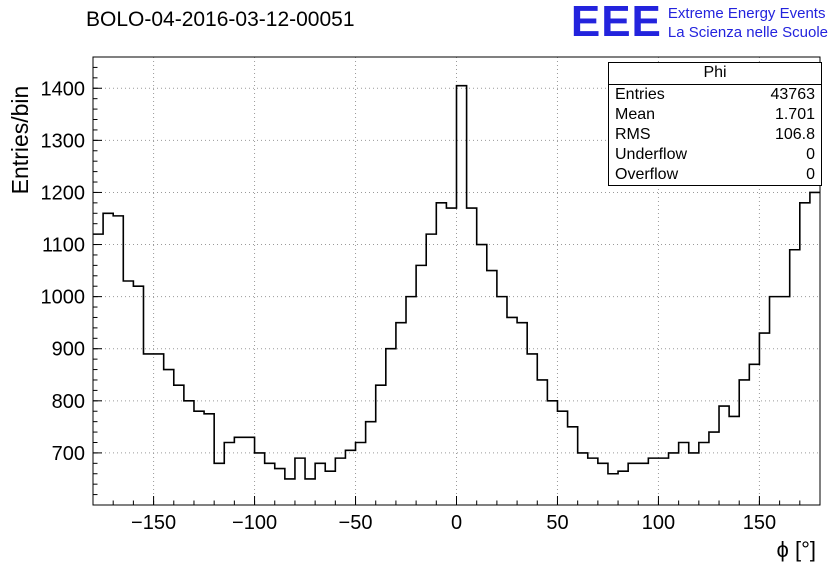 This screenshot has height=572, width=836. I want to click on x-tick-label: −50, so click(356, 523).